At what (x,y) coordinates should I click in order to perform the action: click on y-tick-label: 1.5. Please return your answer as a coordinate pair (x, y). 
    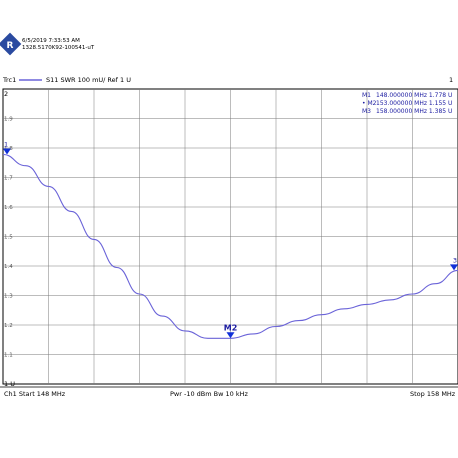
    Looking at the image, I should click on (8, 238).